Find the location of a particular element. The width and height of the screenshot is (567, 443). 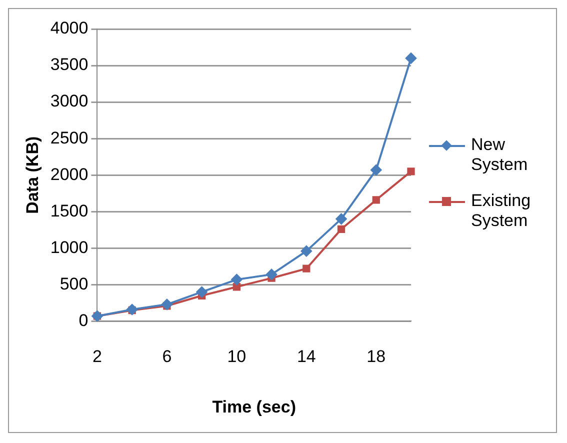

x-axis-title: Time (sec) is located at coordinates (254, 406).